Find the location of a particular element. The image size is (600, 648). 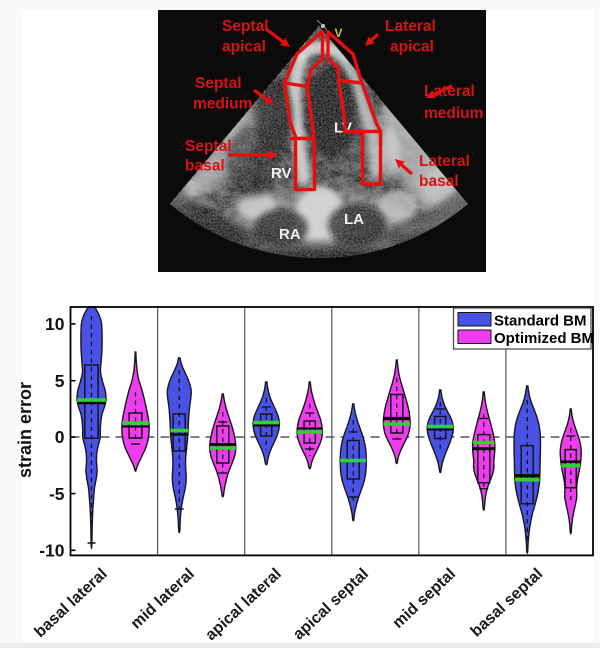

svg-text: strain error is located at coordinates (25, 430).